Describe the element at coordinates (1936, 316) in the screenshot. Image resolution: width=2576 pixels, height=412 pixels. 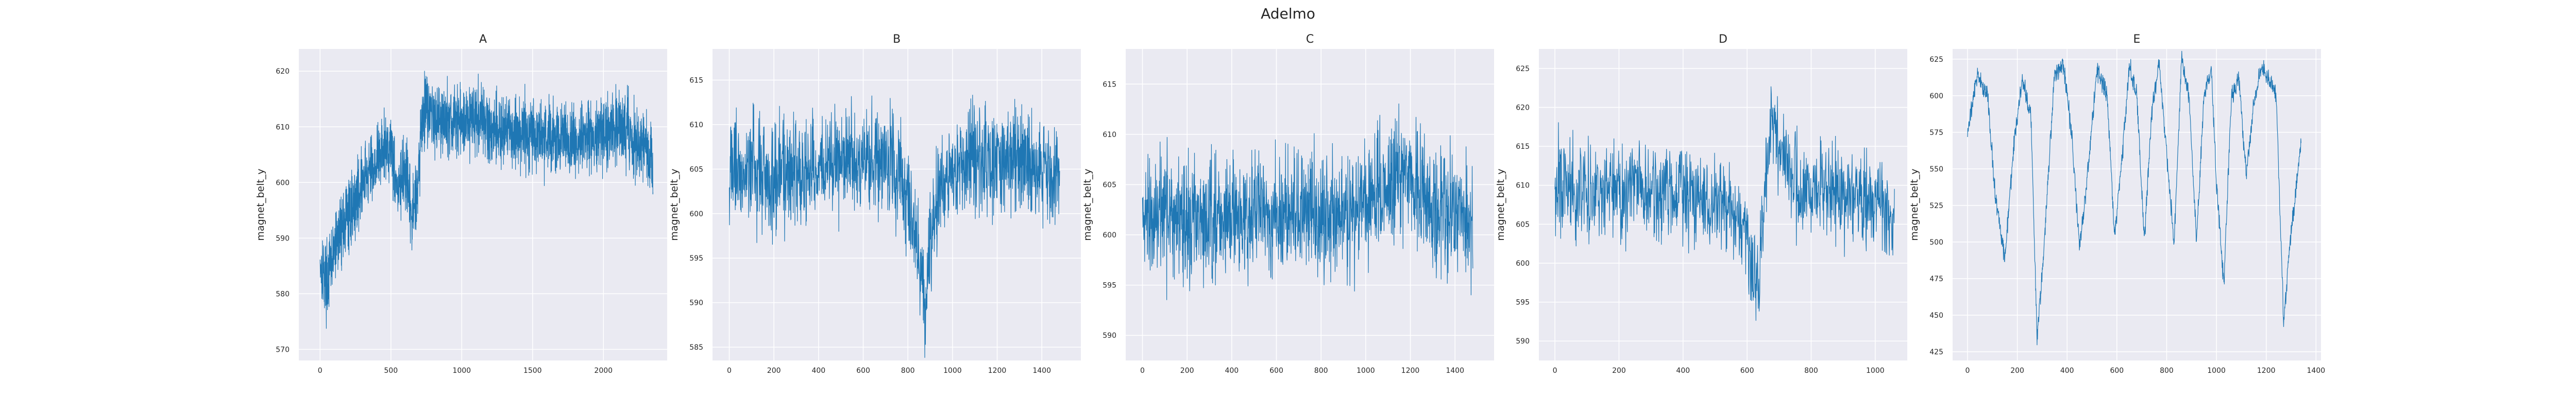
I see `y-tick-label: 450` at that location.